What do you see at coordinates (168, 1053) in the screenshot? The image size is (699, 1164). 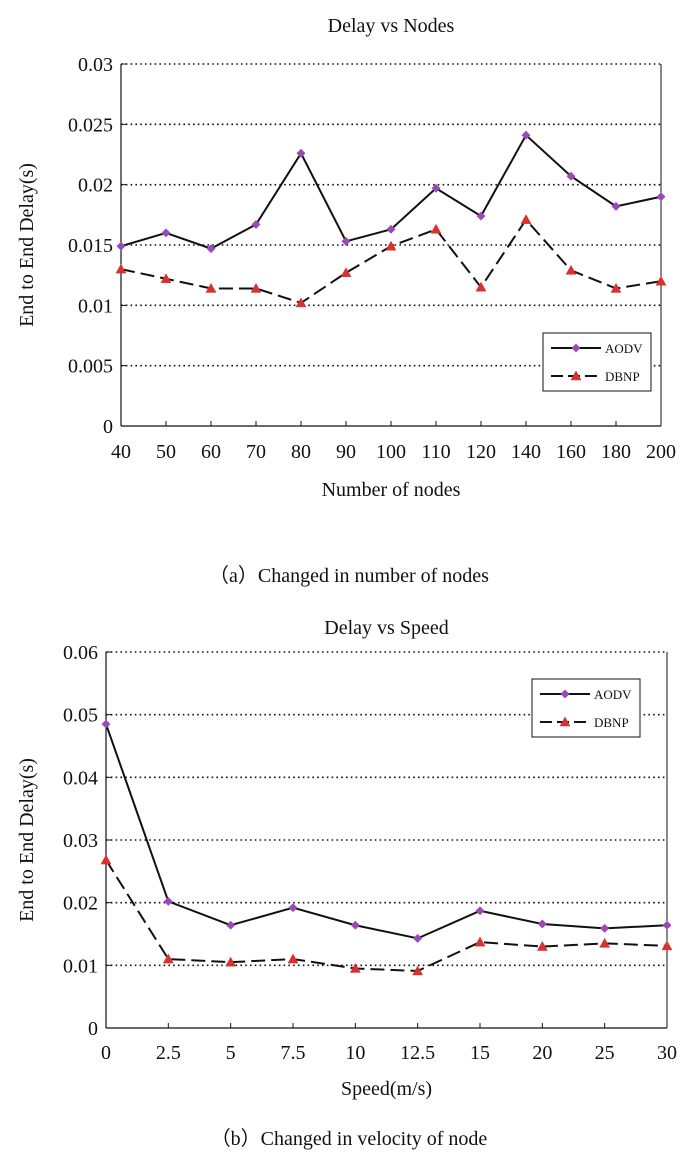 I see `x-tick-label: 2.5` at bounding box center [168, 1053].